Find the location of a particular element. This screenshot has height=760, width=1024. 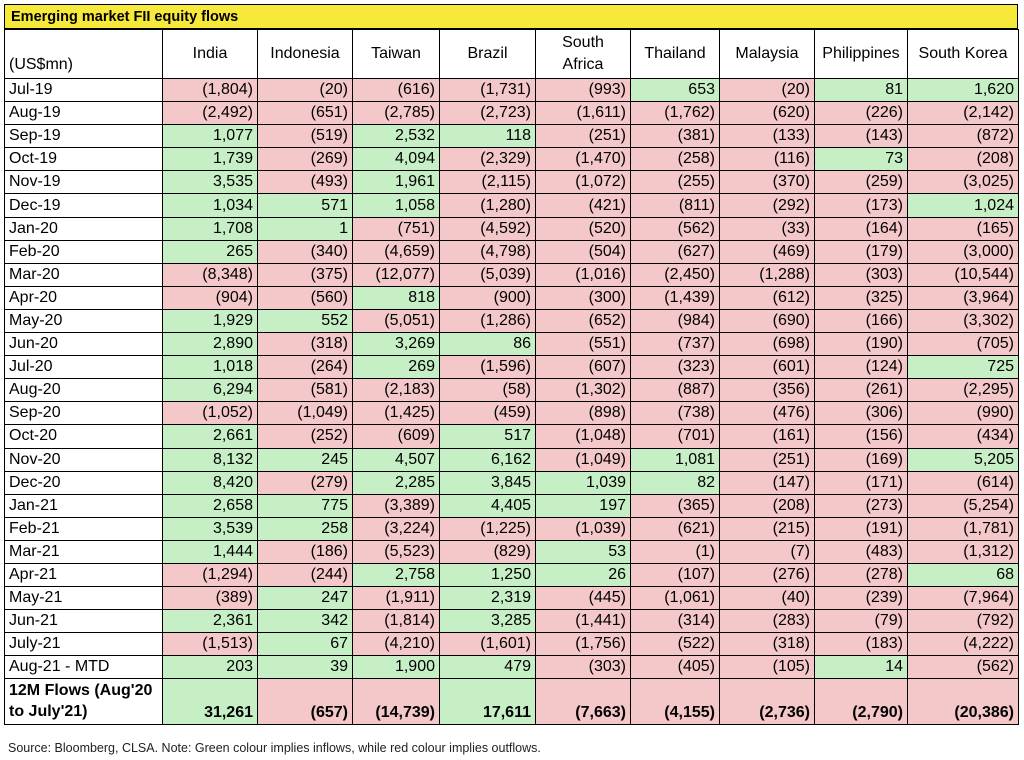

flow-cell: (738) is located at coordinates (675, 413).